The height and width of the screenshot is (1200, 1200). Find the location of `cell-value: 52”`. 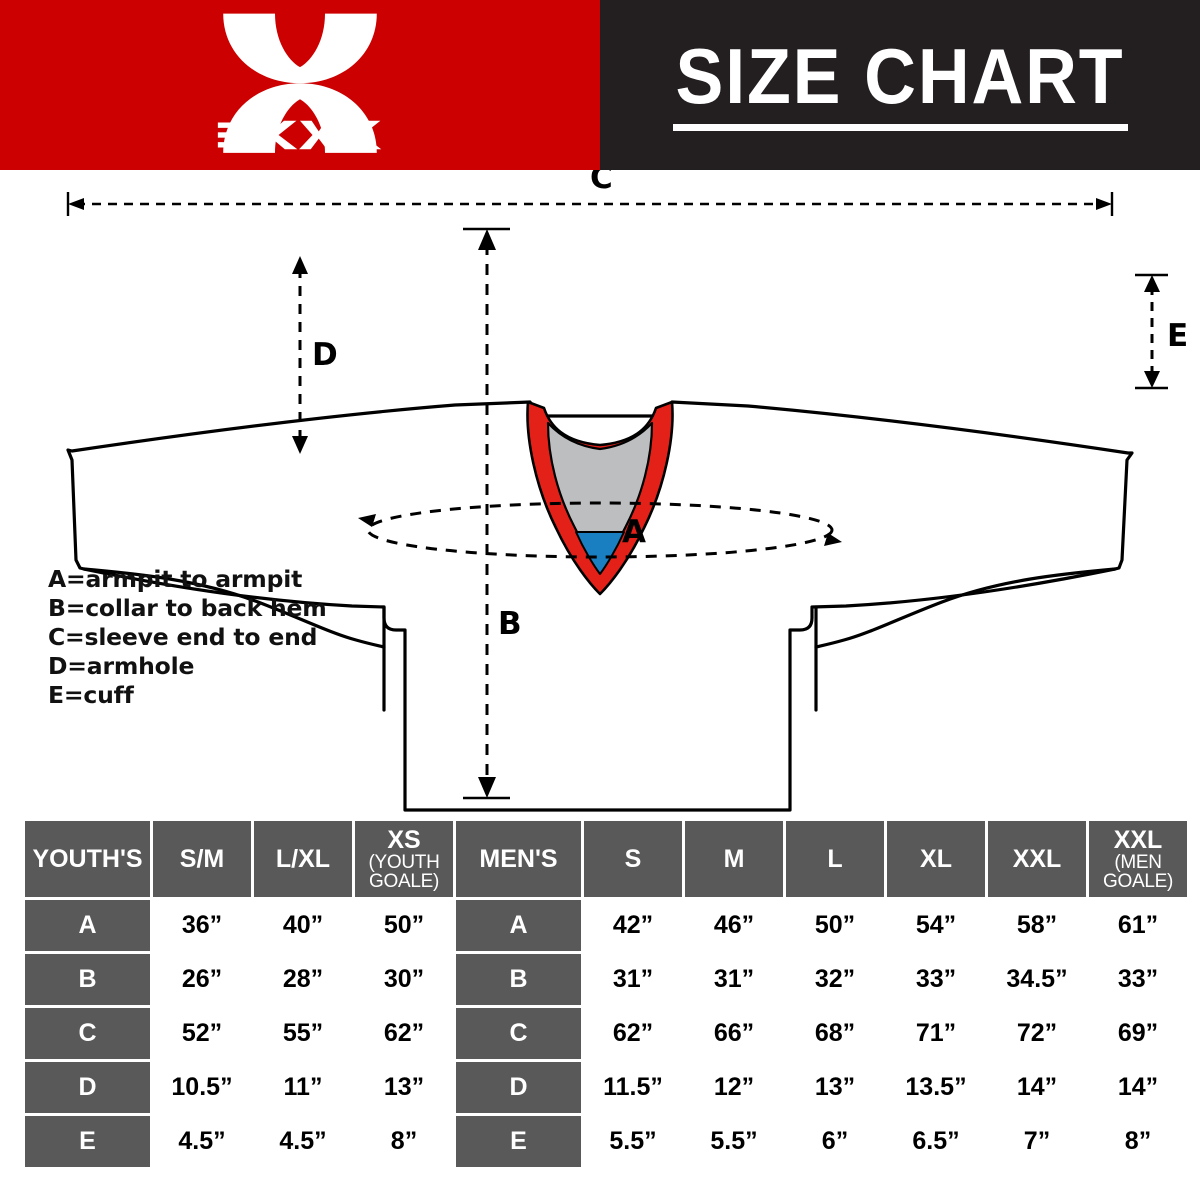

cell-value: 52” is located at coordinates (202, 1033).